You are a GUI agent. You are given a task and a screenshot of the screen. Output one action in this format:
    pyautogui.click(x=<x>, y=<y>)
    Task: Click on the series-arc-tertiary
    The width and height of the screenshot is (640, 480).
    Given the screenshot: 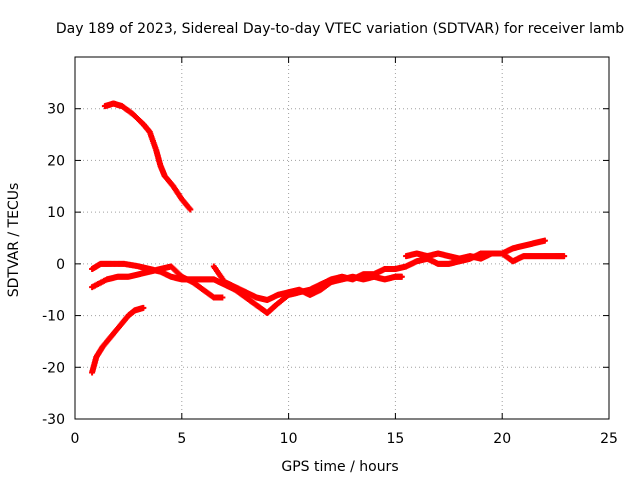 What is the action you would take?
    pyautogui.click(x=307, y=283)
    